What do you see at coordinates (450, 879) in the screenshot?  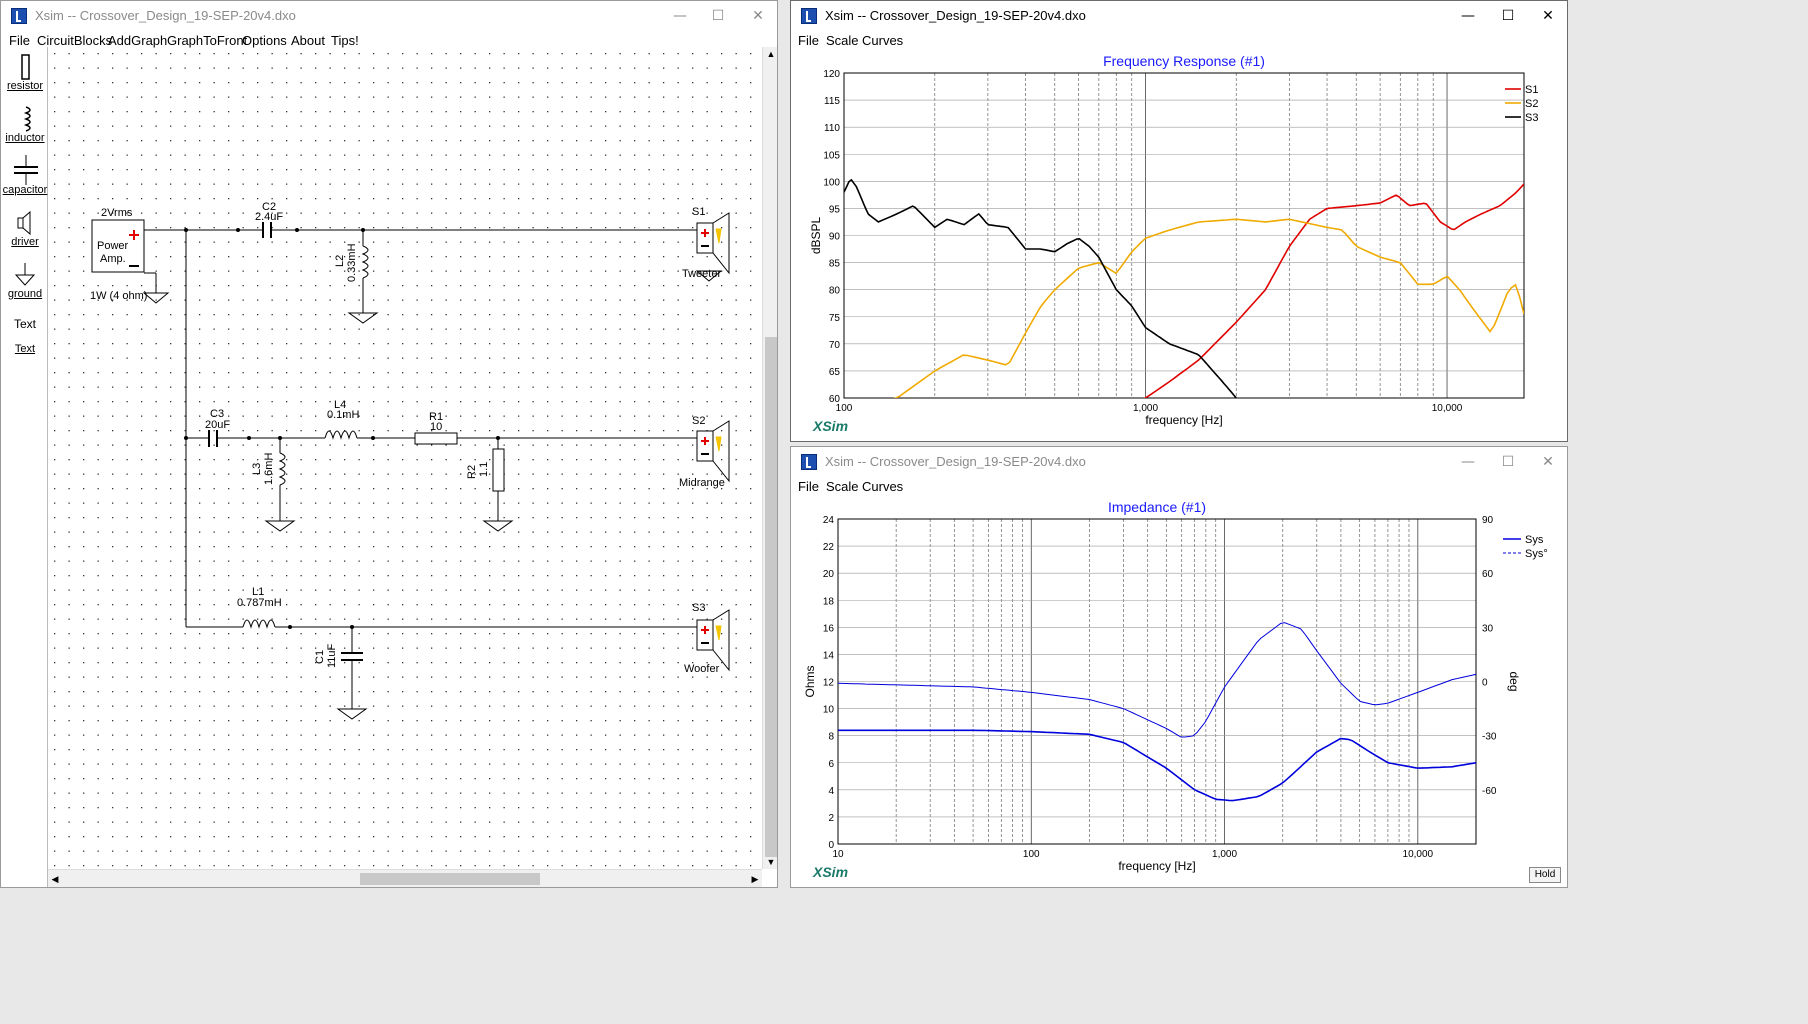 I see `horizontal-scroll-thumb` at bounding box center [450, 879].